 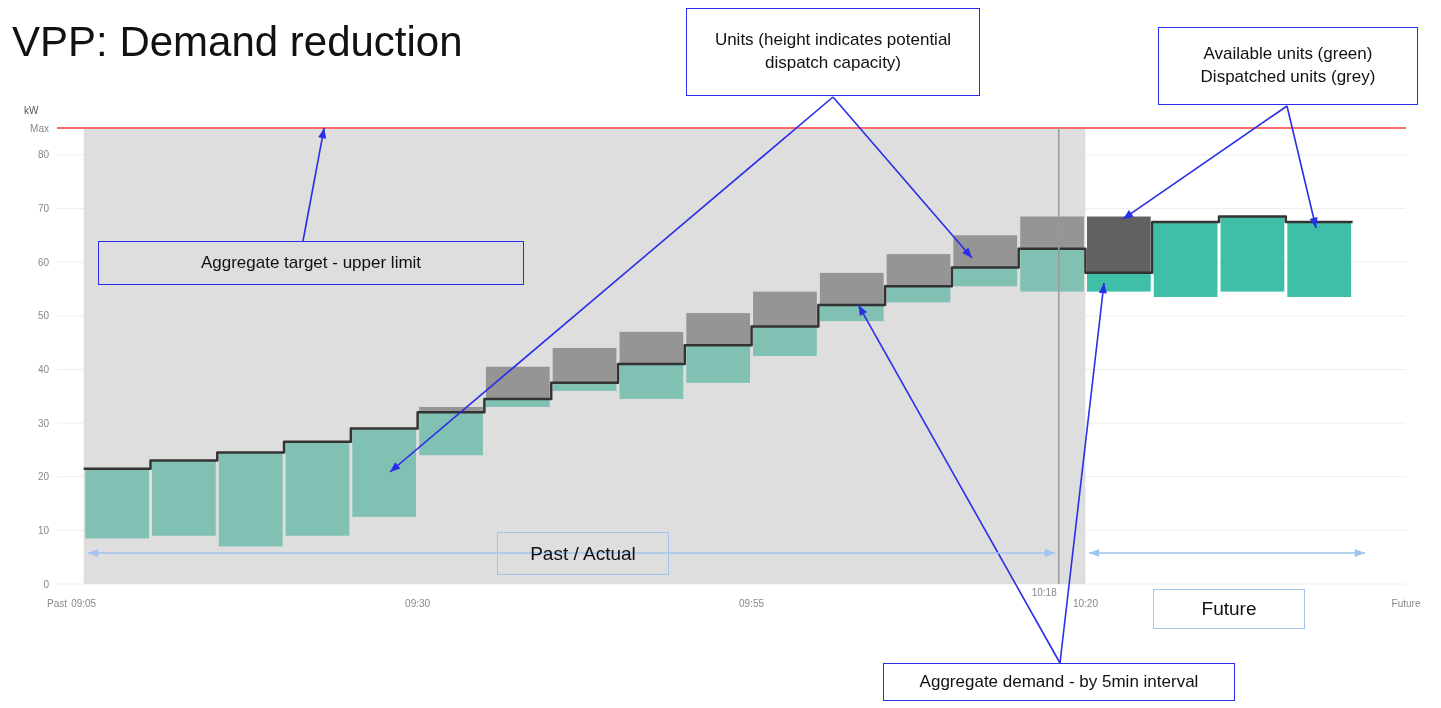 I want to click on y-tick-label: 20, so click(x=43, y=477).